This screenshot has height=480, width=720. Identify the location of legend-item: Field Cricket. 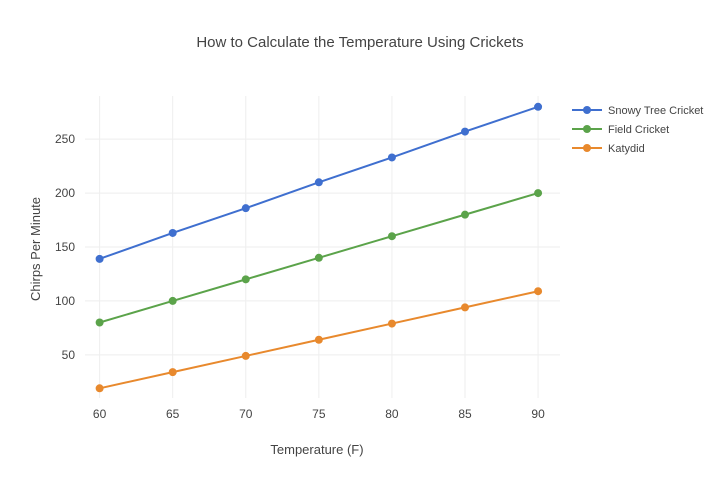
(620, 130).